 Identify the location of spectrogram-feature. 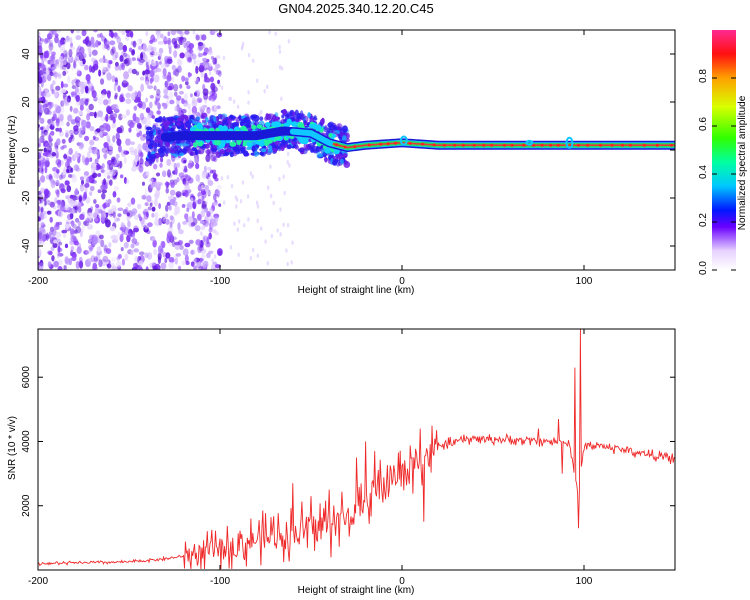
(529, 142).